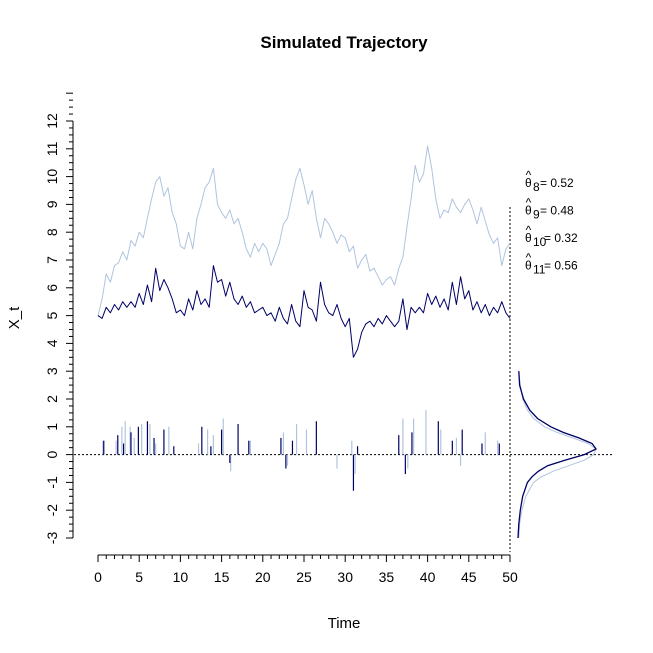 Image resolution: width=653 pixels, height=653 pixels. What do you see at coordinates (344, 623) in the screenshot?
I see `x-axis-label: Time` at bounding box center [344, 623].